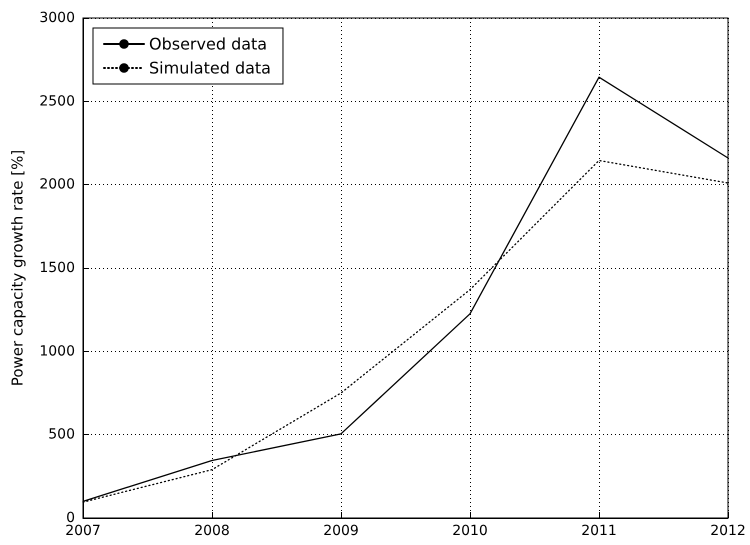  I want to click on x-tick-label: 2007, so click(83, 531).